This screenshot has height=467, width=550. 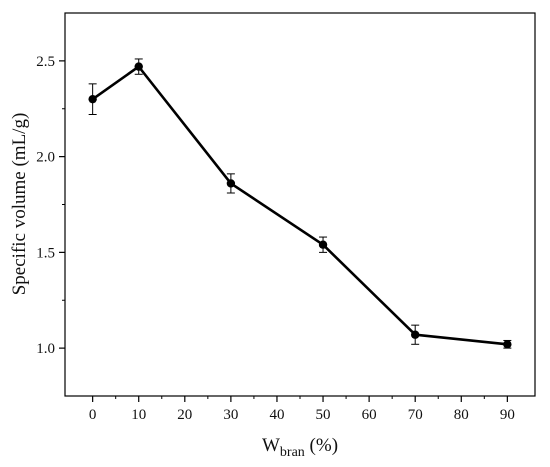 I want to click on y-tick-label: 1.0, so click(x=45, y=349).